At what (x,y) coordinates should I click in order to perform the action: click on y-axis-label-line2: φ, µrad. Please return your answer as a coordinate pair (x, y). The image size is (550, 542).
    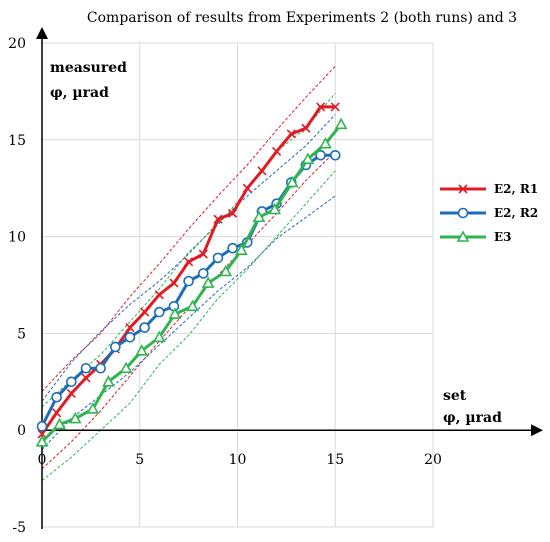
    Looking at the image, I should click on (79, 93).